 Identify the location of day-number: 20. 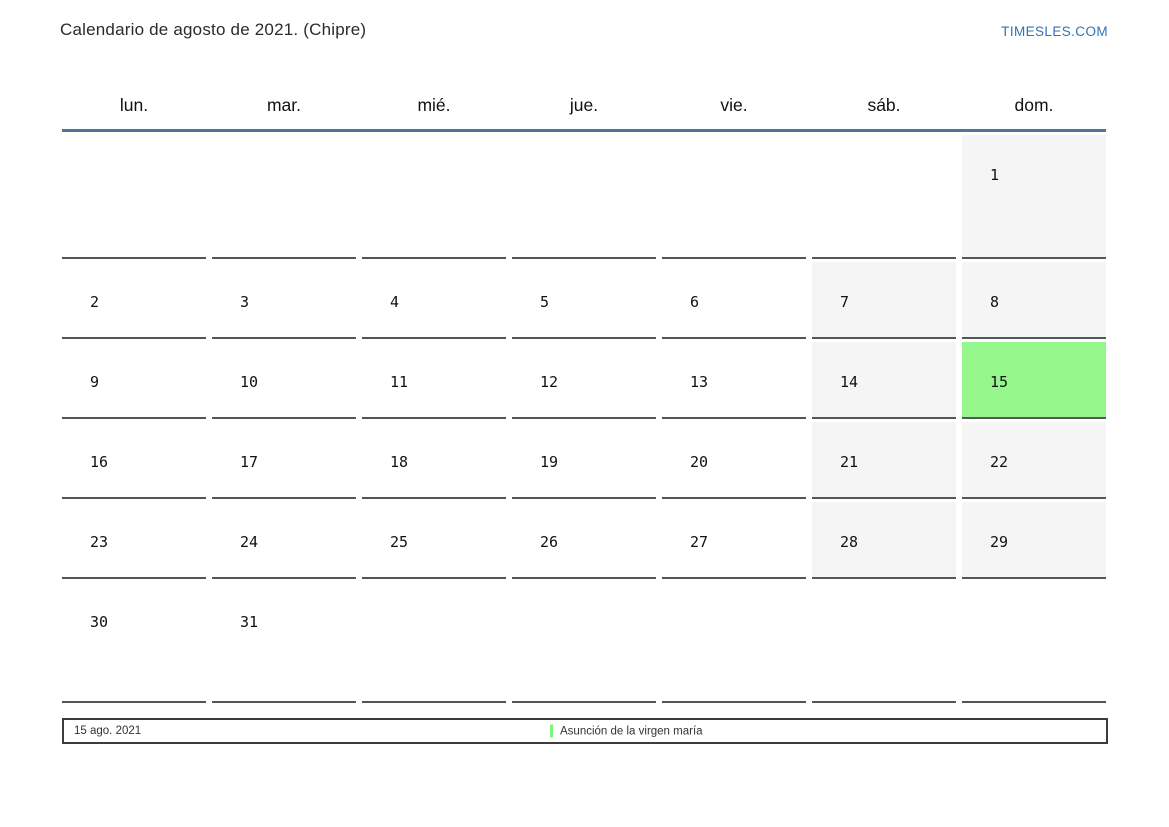
(699, 462).